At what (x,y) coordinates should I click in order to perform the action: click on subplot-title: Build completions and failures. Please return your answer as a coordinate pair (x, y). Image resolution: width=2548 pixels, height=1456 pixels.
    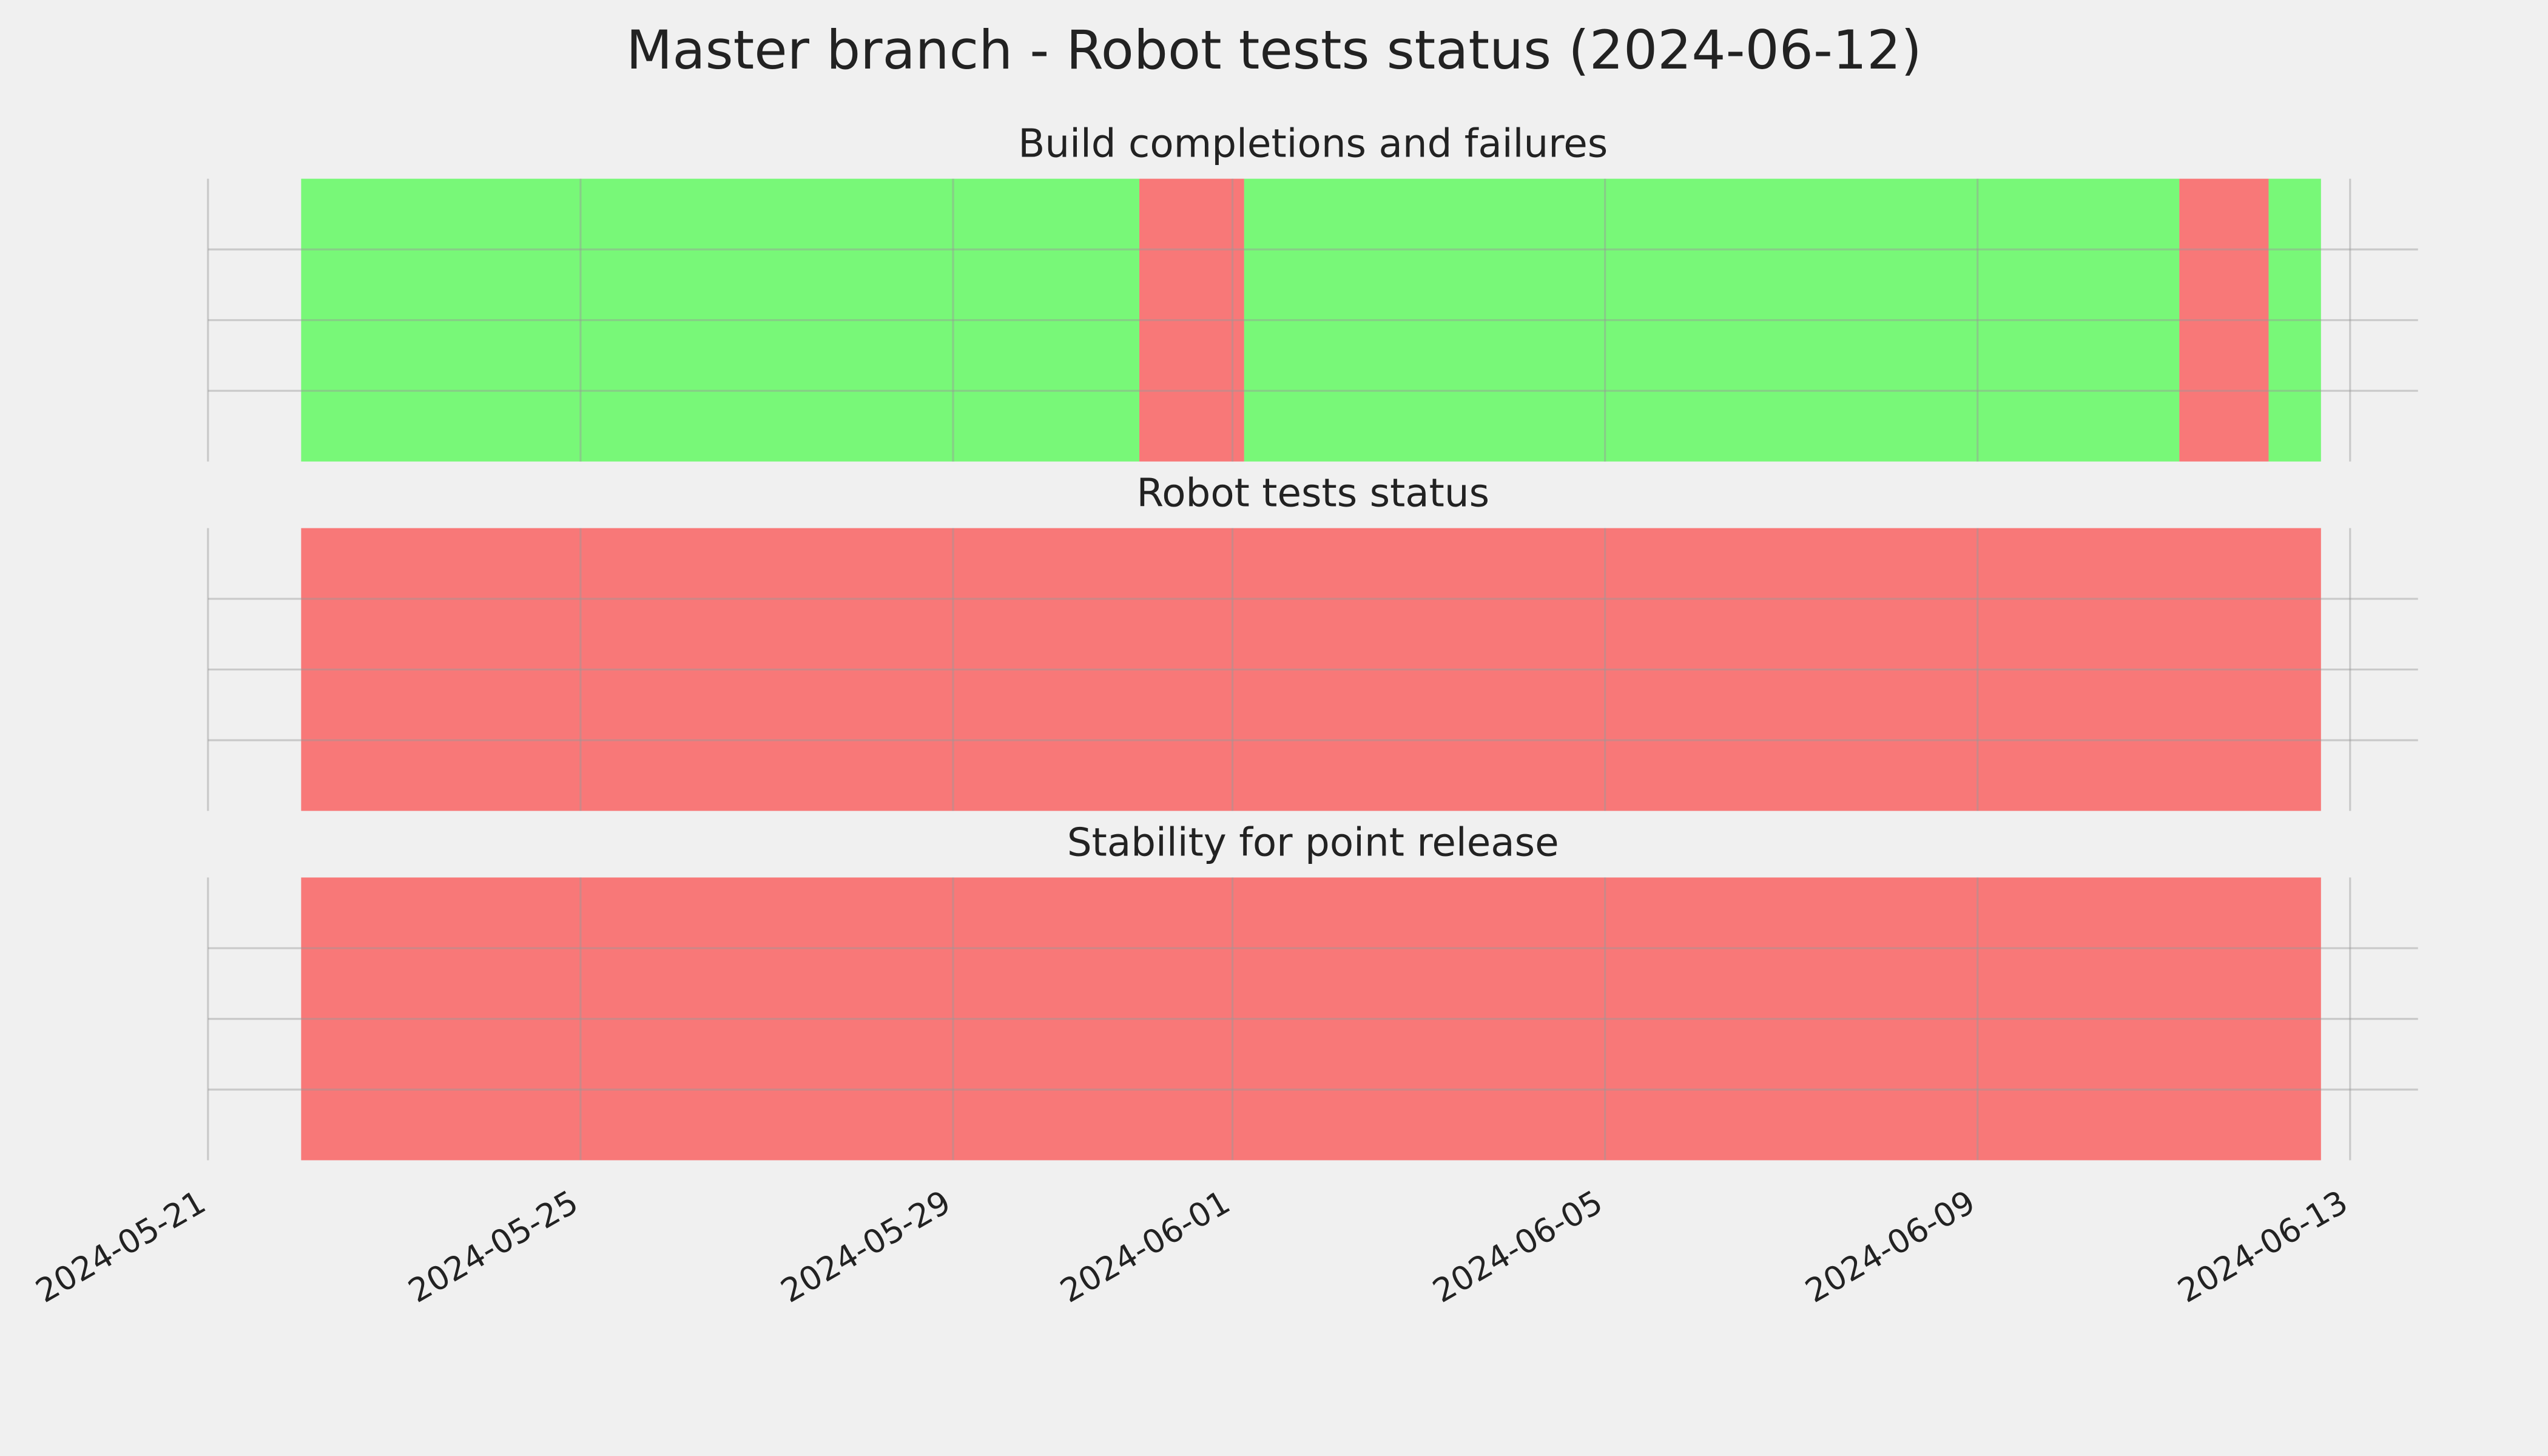
    Looking at the image, I should click on (1313, 144).